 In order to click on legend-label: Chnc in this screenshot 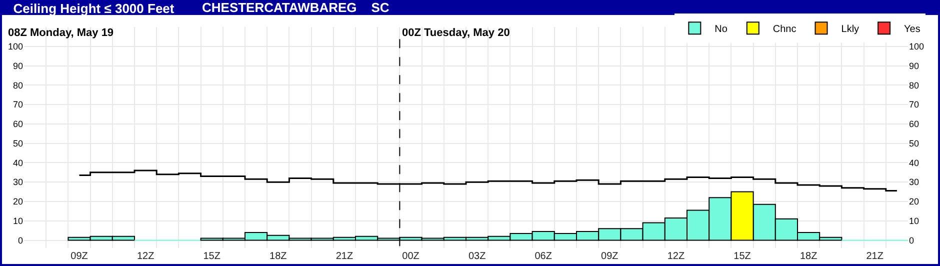, I will do `click(784, 30)`.